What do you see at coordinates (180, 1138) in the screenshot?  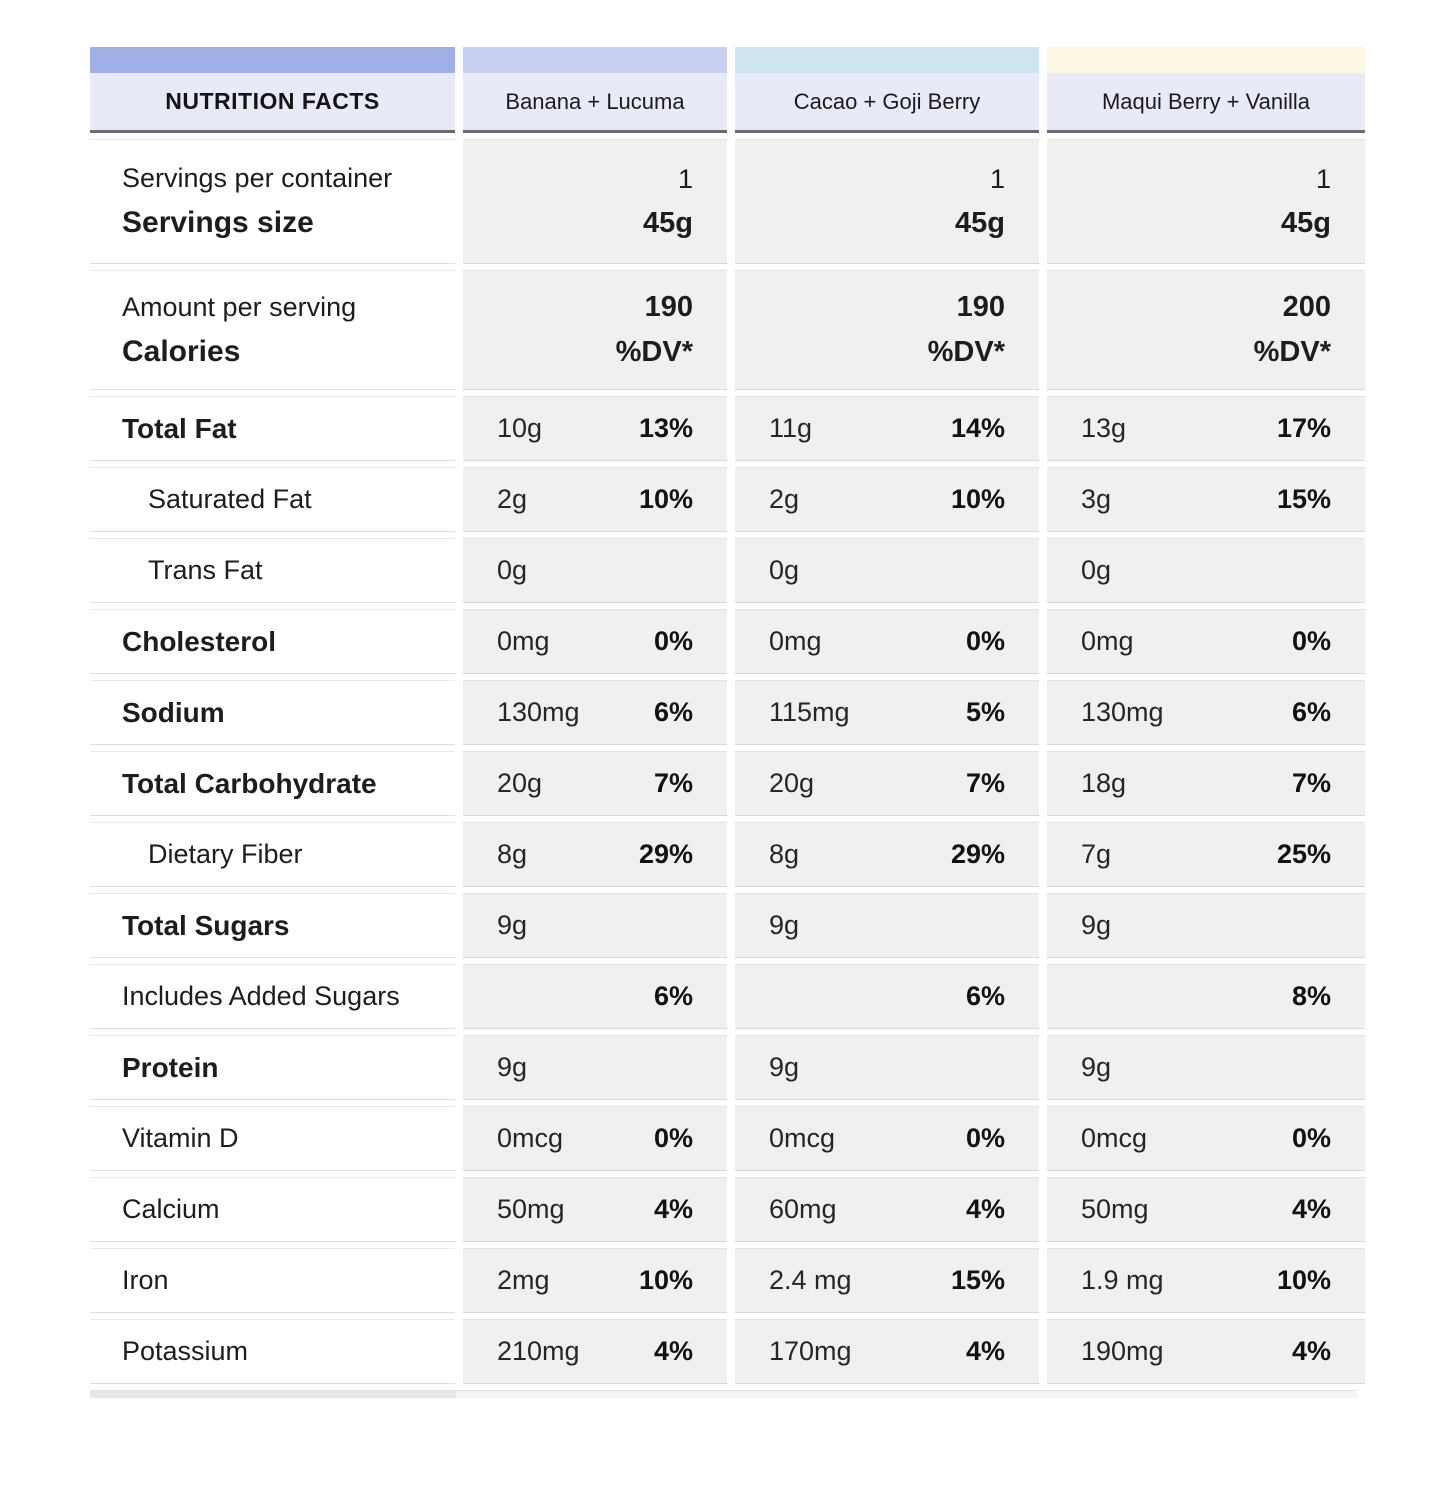 I see `nutrient-name: Vitamin D` at bounding box center [180, 1138].